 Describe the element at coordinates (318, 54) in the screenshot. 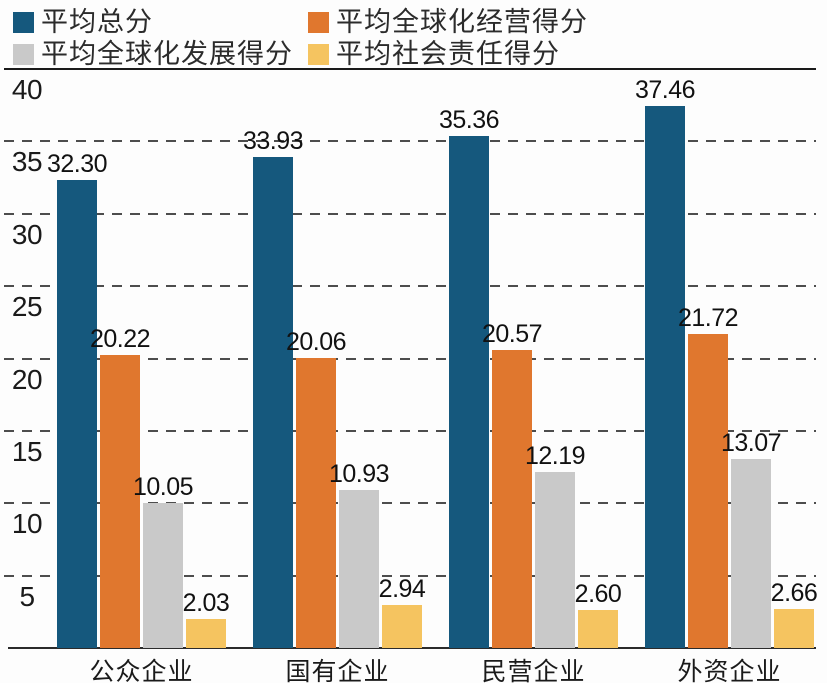

I see `legend-swatch-social-responsibility-score` at that location.